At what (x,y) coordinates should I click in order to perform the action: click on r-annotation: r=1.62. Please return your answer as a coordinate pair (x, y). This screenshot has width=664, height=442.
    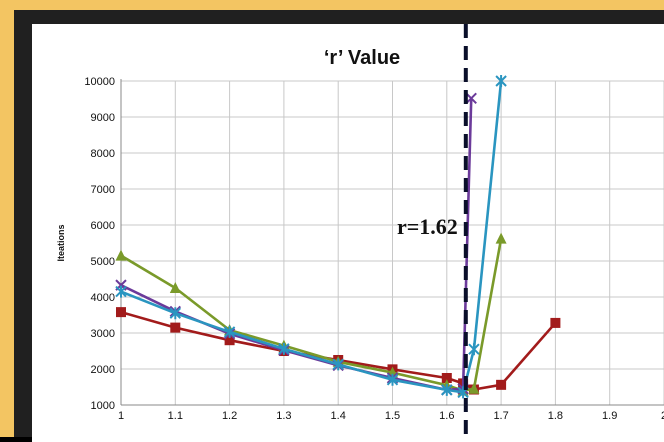
    Looking at the image, I should click on (427, 226).